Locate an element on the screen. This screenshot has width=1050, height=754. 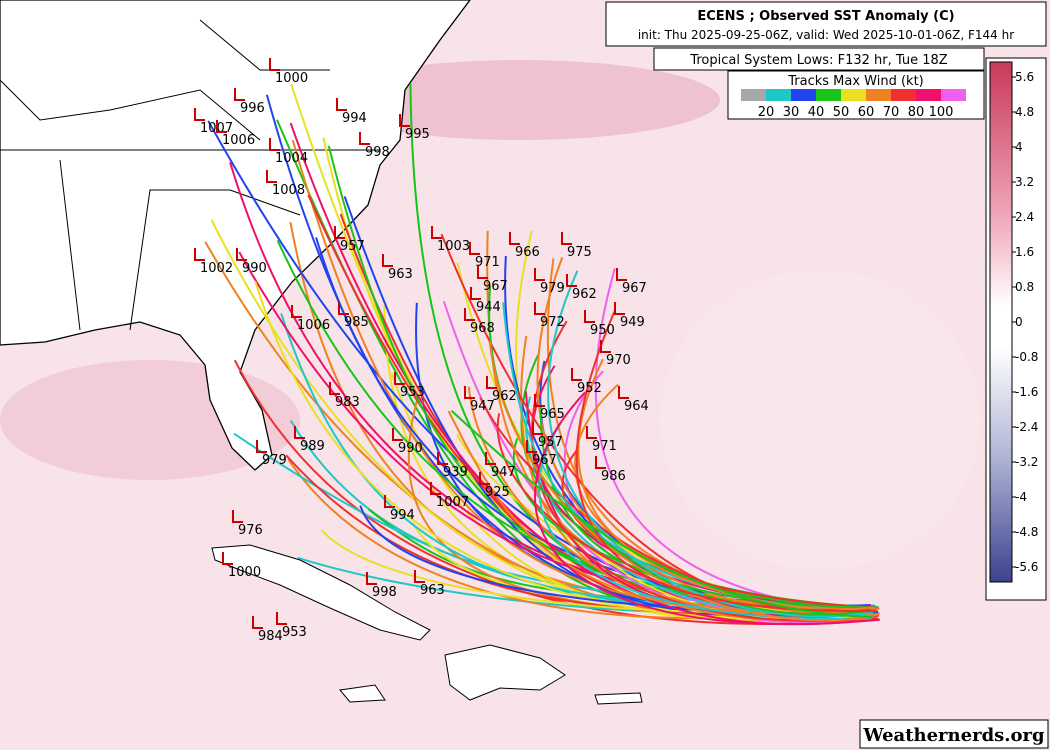
low-label: 952 is located at coordinates (589, 388).